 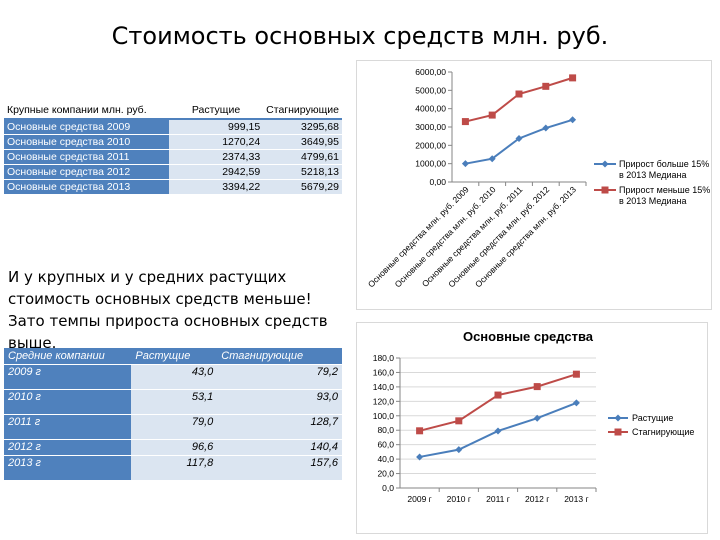 What do you see at coordinates (216, 142) in the screenshot?
I see `growing-value: 1270,24` at bounding box center [216, 142].